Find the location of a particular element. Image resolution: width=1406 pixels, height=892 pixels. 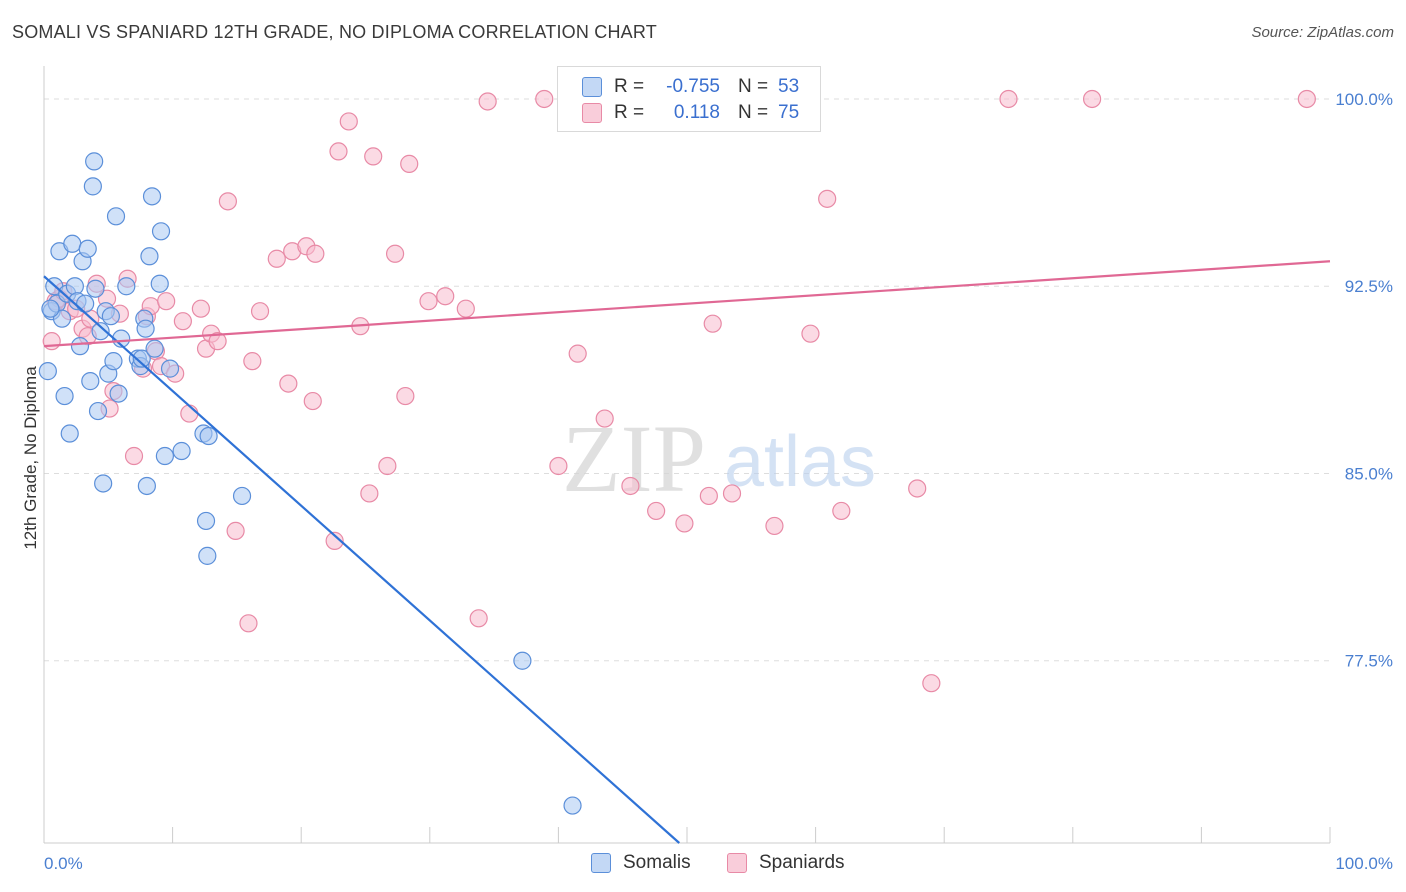

spaniards-label: Spaniards is located at coordinates (802, 862).